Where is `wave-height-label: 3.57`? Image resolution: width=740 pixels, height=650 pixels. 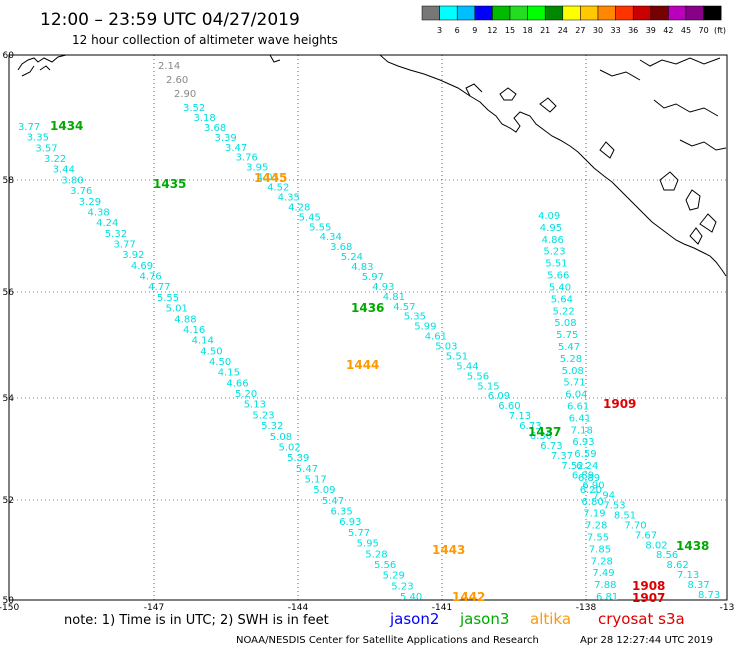 wave-height-label: 3.57 is located at coordinates (46, 148).